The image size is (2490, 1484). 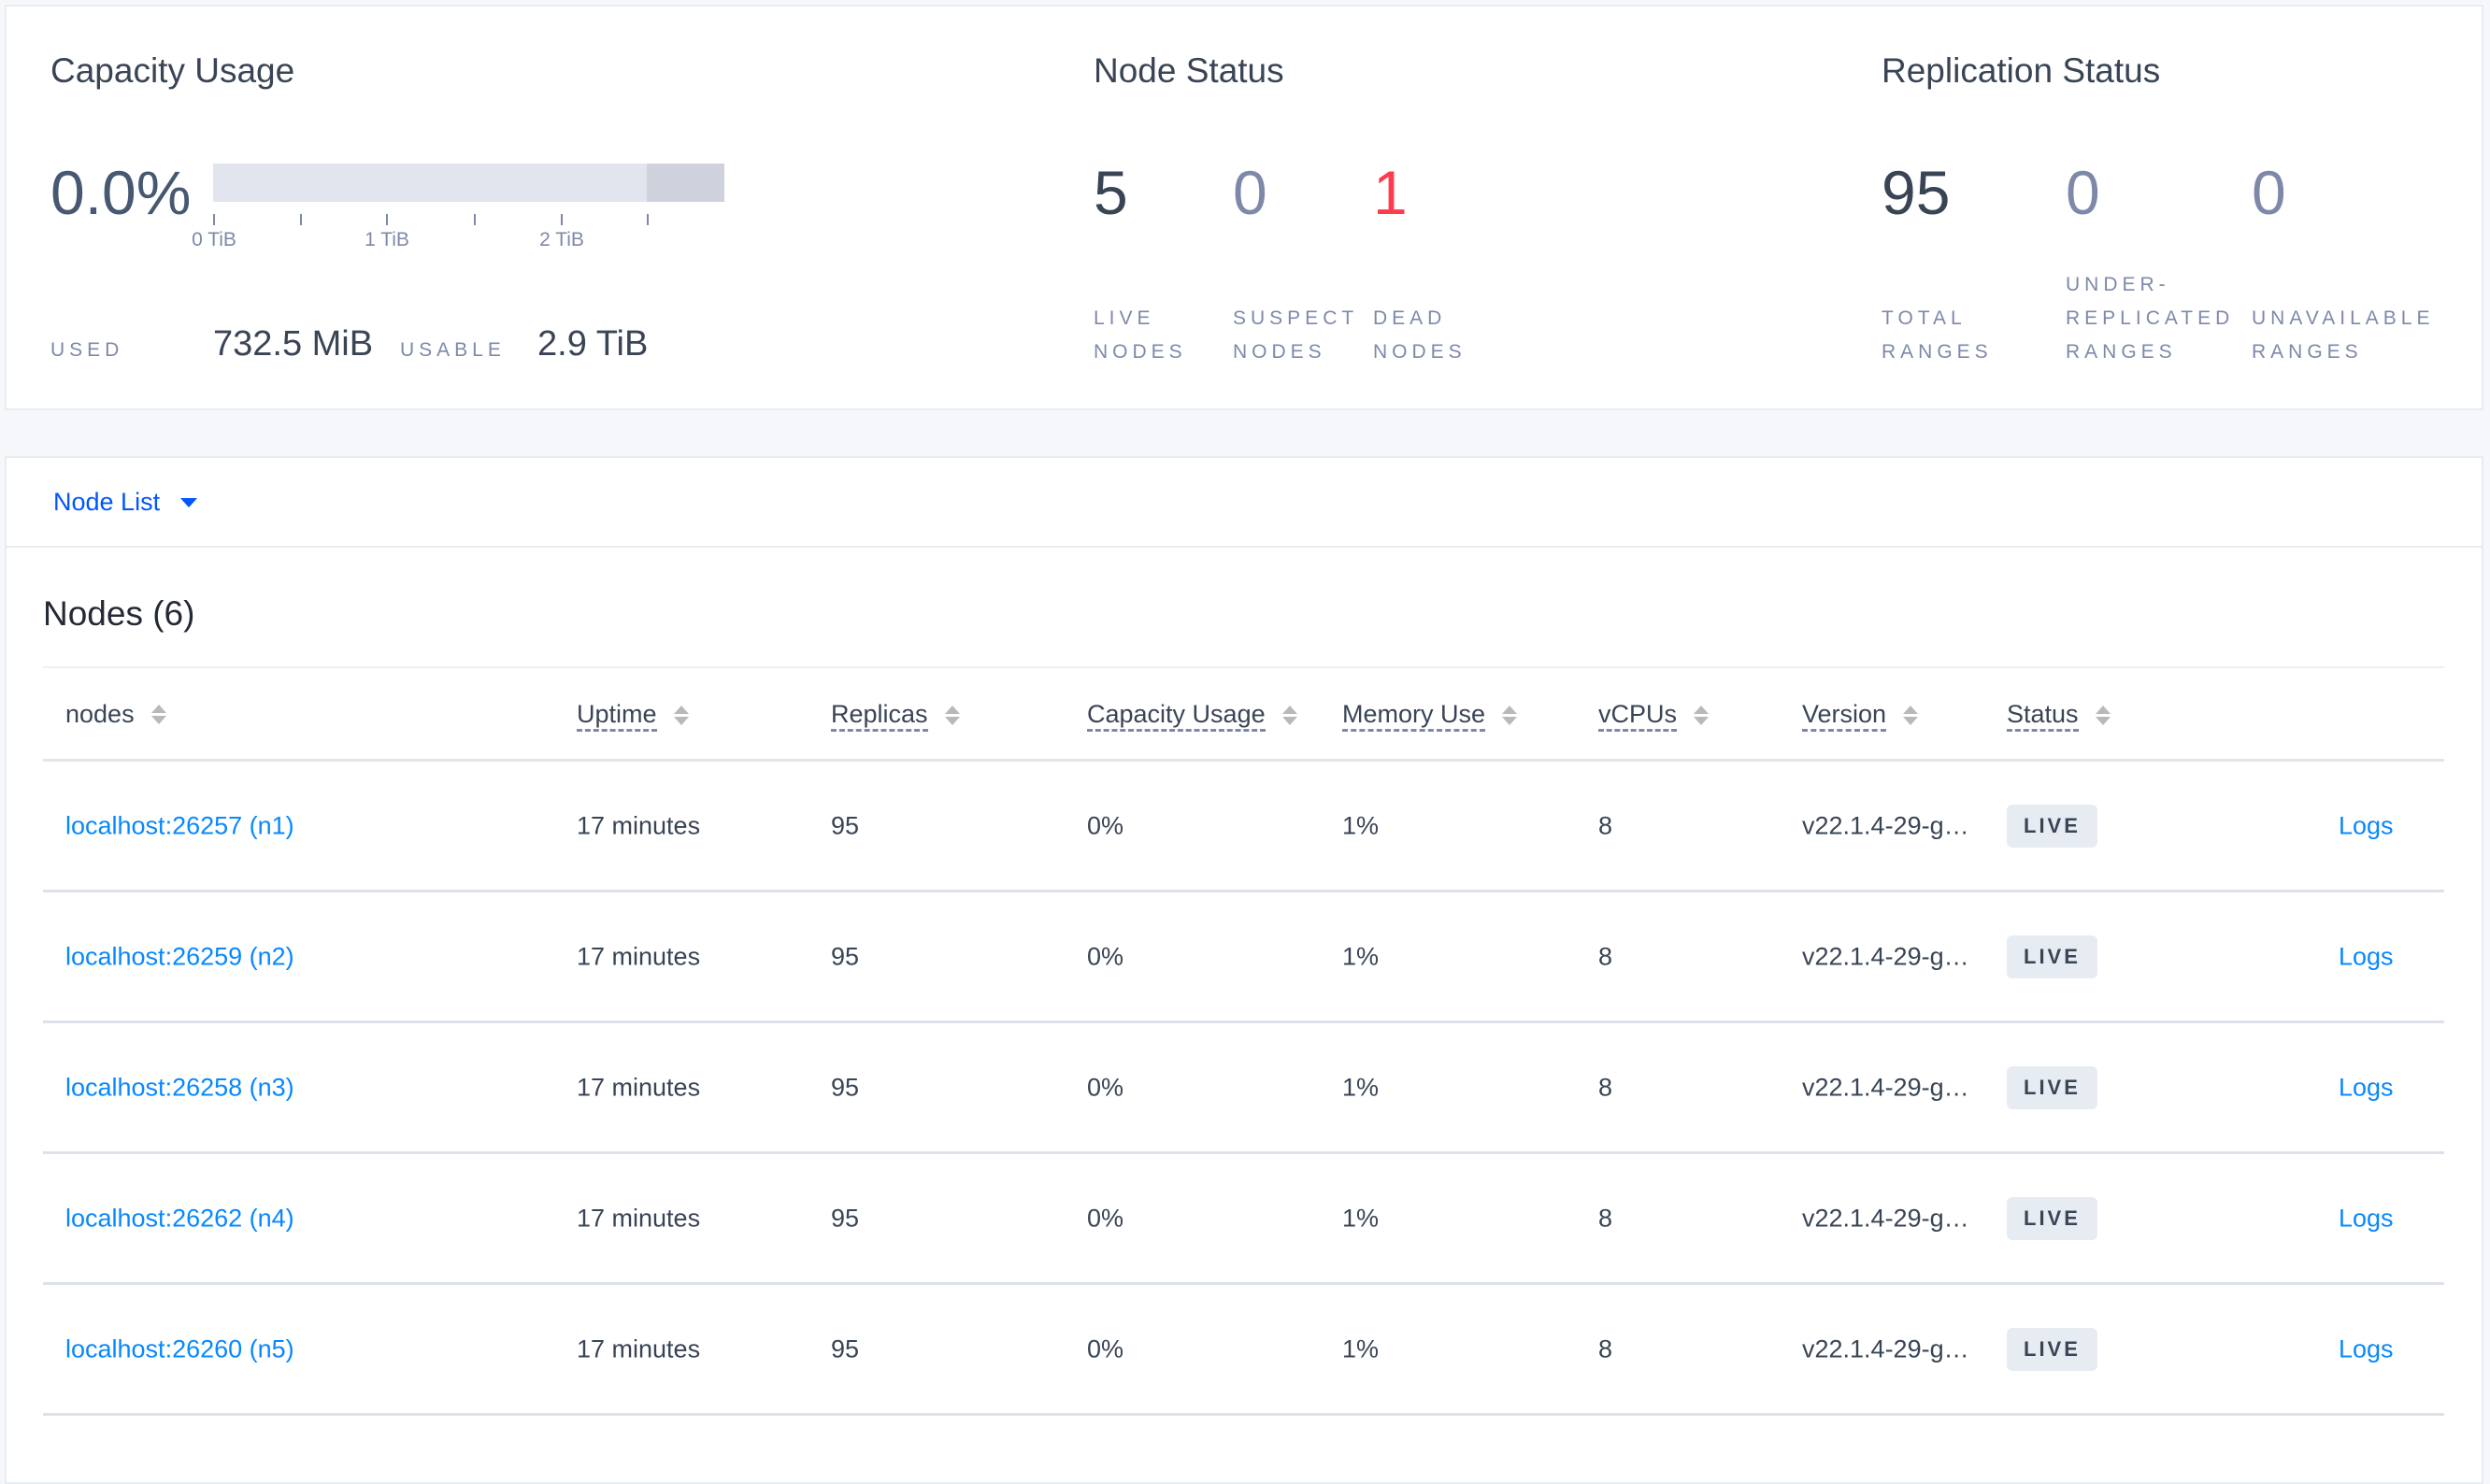 I want to click on stat-label: DEAD, so click(x=1410, y=318).